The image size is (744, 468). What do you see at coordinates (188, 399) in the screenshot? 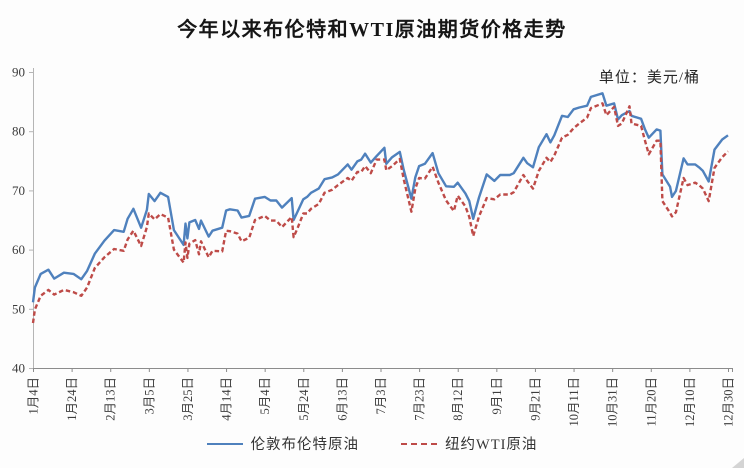
I see `x-tick-label: 3月25日` at bounding box center [188, 399].